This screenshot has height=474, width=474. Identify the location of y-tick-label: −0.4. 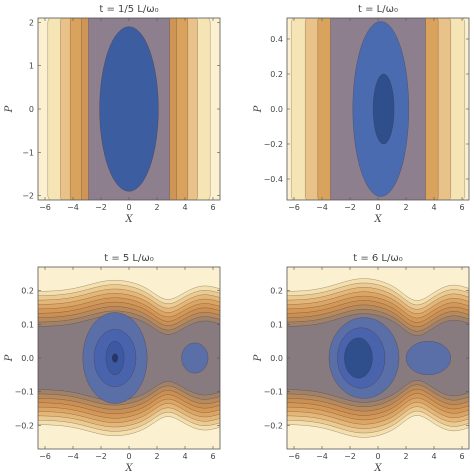
(273, 179).